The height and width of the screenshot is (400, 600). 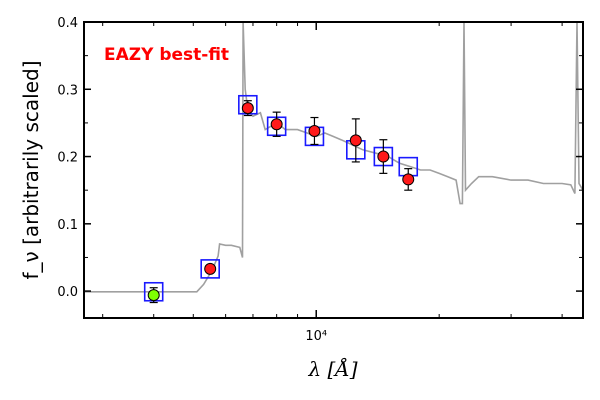 I want to click on x-tick-label: 10⁴, so click(x=316, y=336).